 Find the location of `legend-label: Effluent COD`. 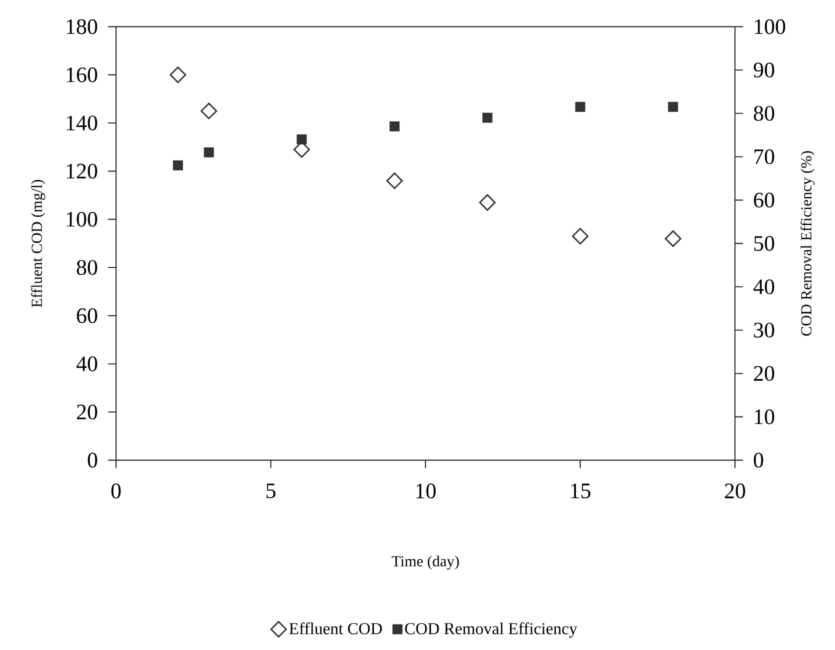

legend-label: Effluent COD is located at coordinates (335, 628).